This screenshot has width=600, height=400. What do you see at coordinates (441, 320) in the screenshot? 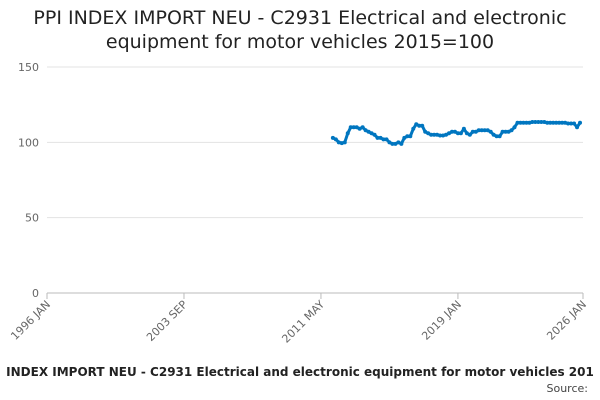
I see `x-tick-label: 2019 JAN` at bounding box center [441, 320].